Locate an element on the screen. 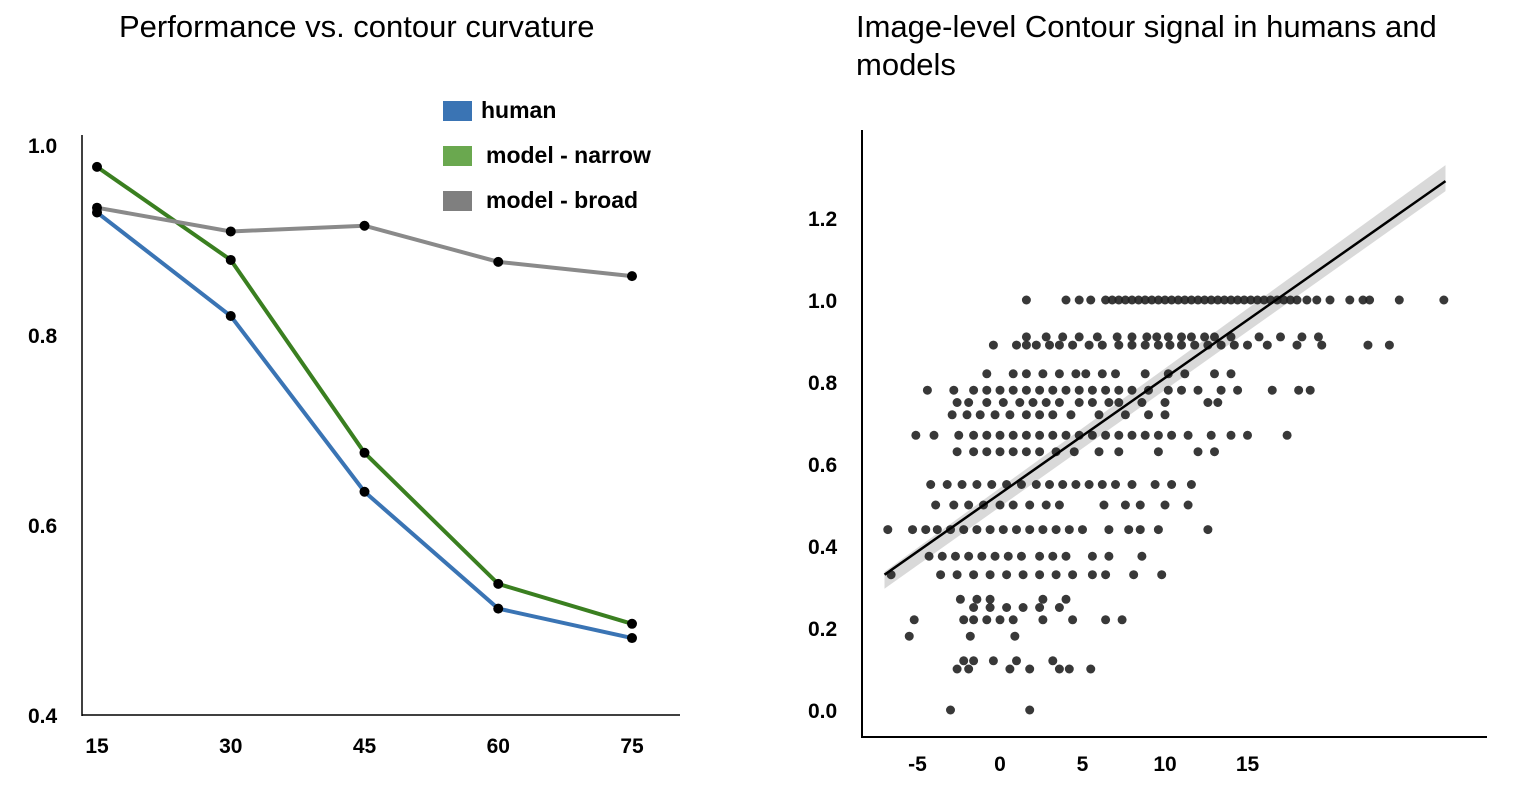 The image size is (1519, 788). right-x-tick-label: 15 is located at coordinates (1248, 764).